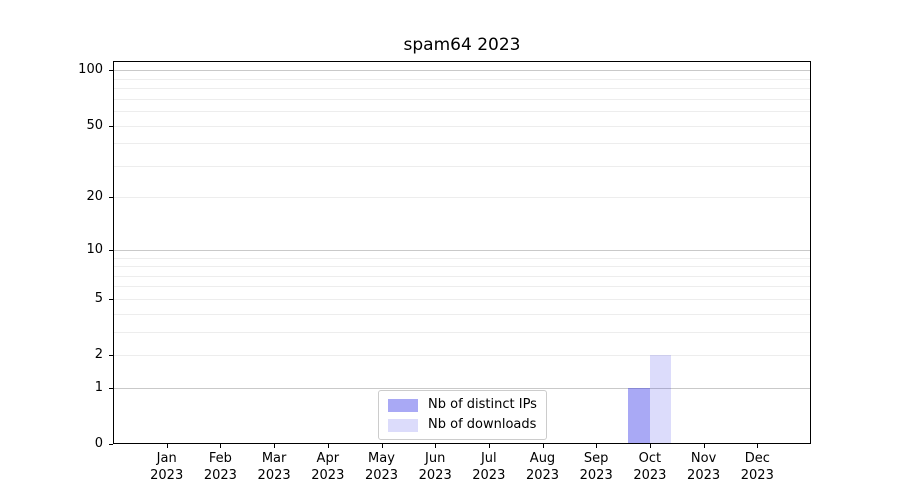 The image size is (900, 500). Describe the element at coordinates (274, 467) in the screenshot. I see `x-tick-label: Mar 2023` at that location.